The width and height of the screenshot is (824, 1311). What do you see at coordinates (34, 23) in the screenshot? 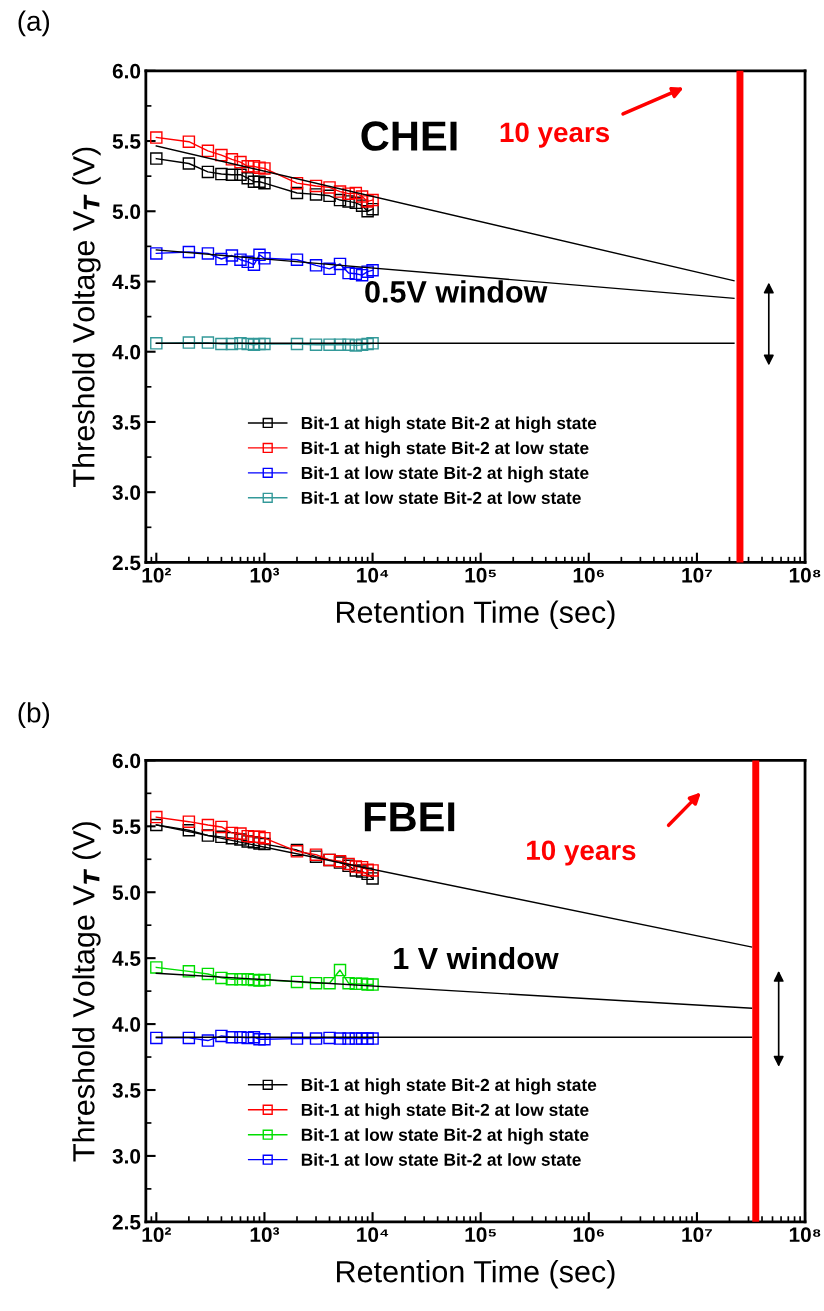
I see `chart-title: (a)` at bounding box center [34, 23].